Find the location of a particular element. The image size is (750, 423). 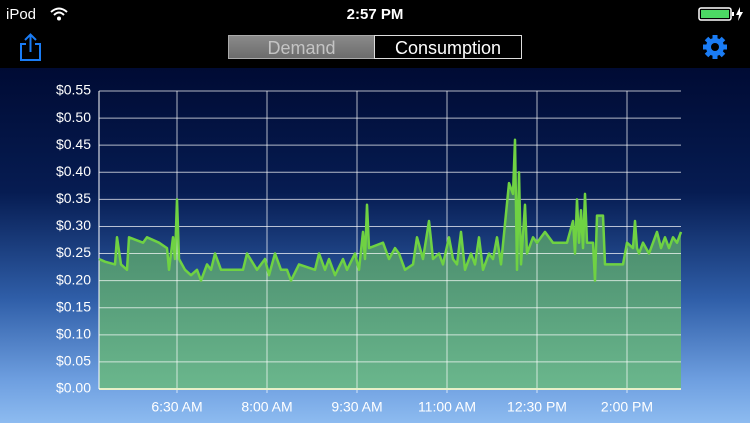

x-tick-label: 9:30 AM is located at coordinates (356, 407).